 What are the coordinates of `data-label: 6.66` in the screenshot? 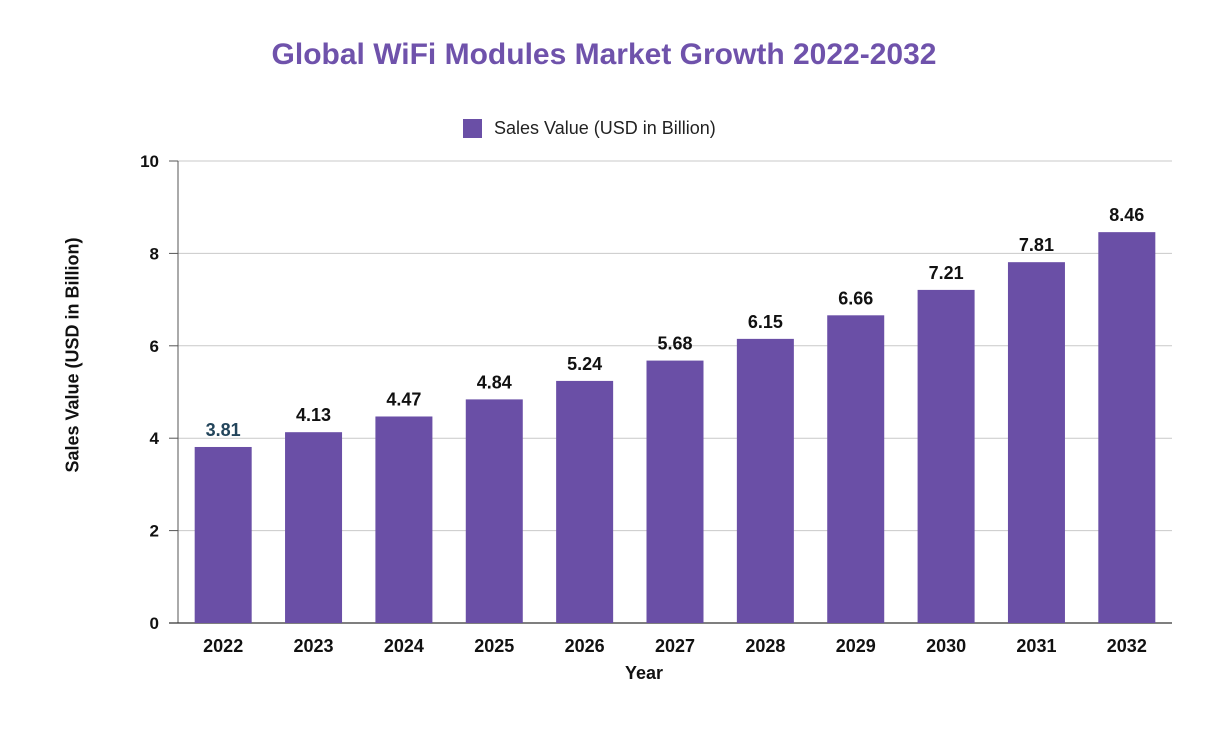 It's located at (855, 298).